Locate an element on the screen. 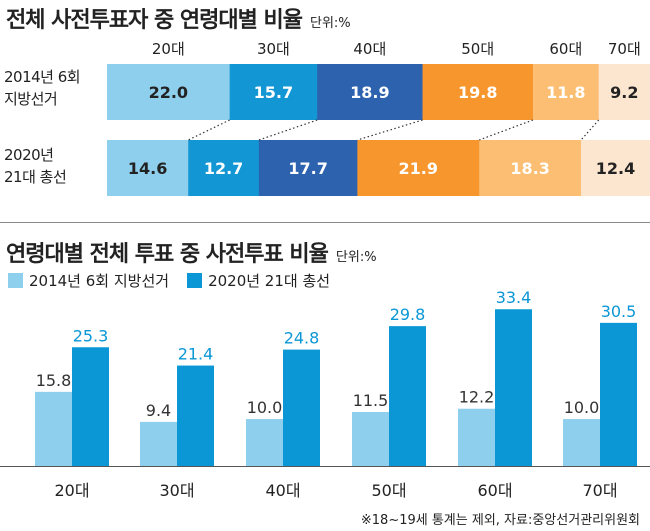  bar-value-1-2: 24.8 is located at coordinates (302, 338).